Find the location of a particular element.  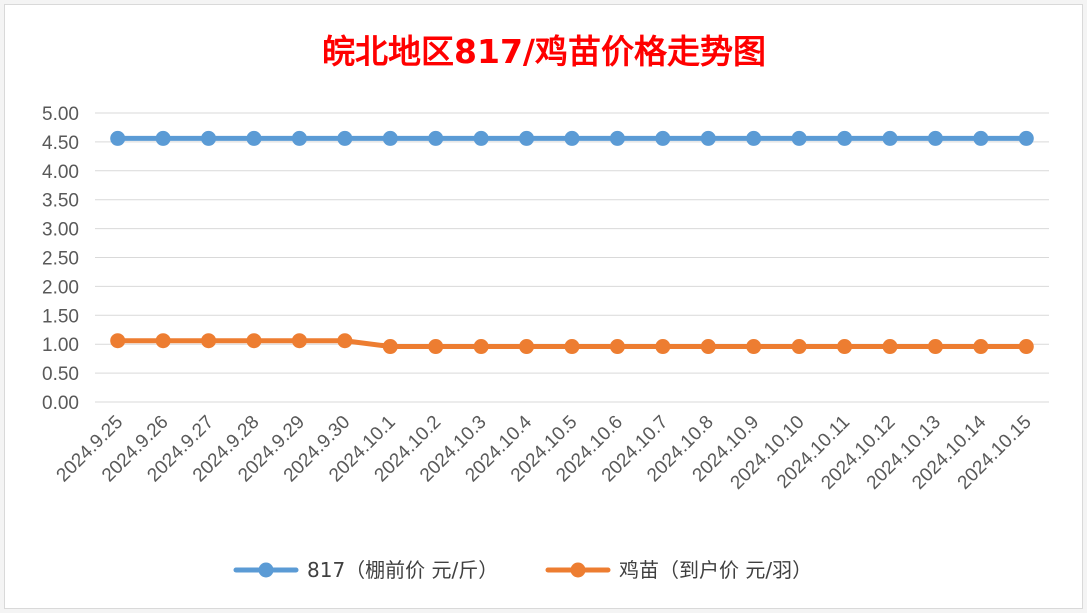

y-tick-label: 5.00 is located at coordinates (60, 114).